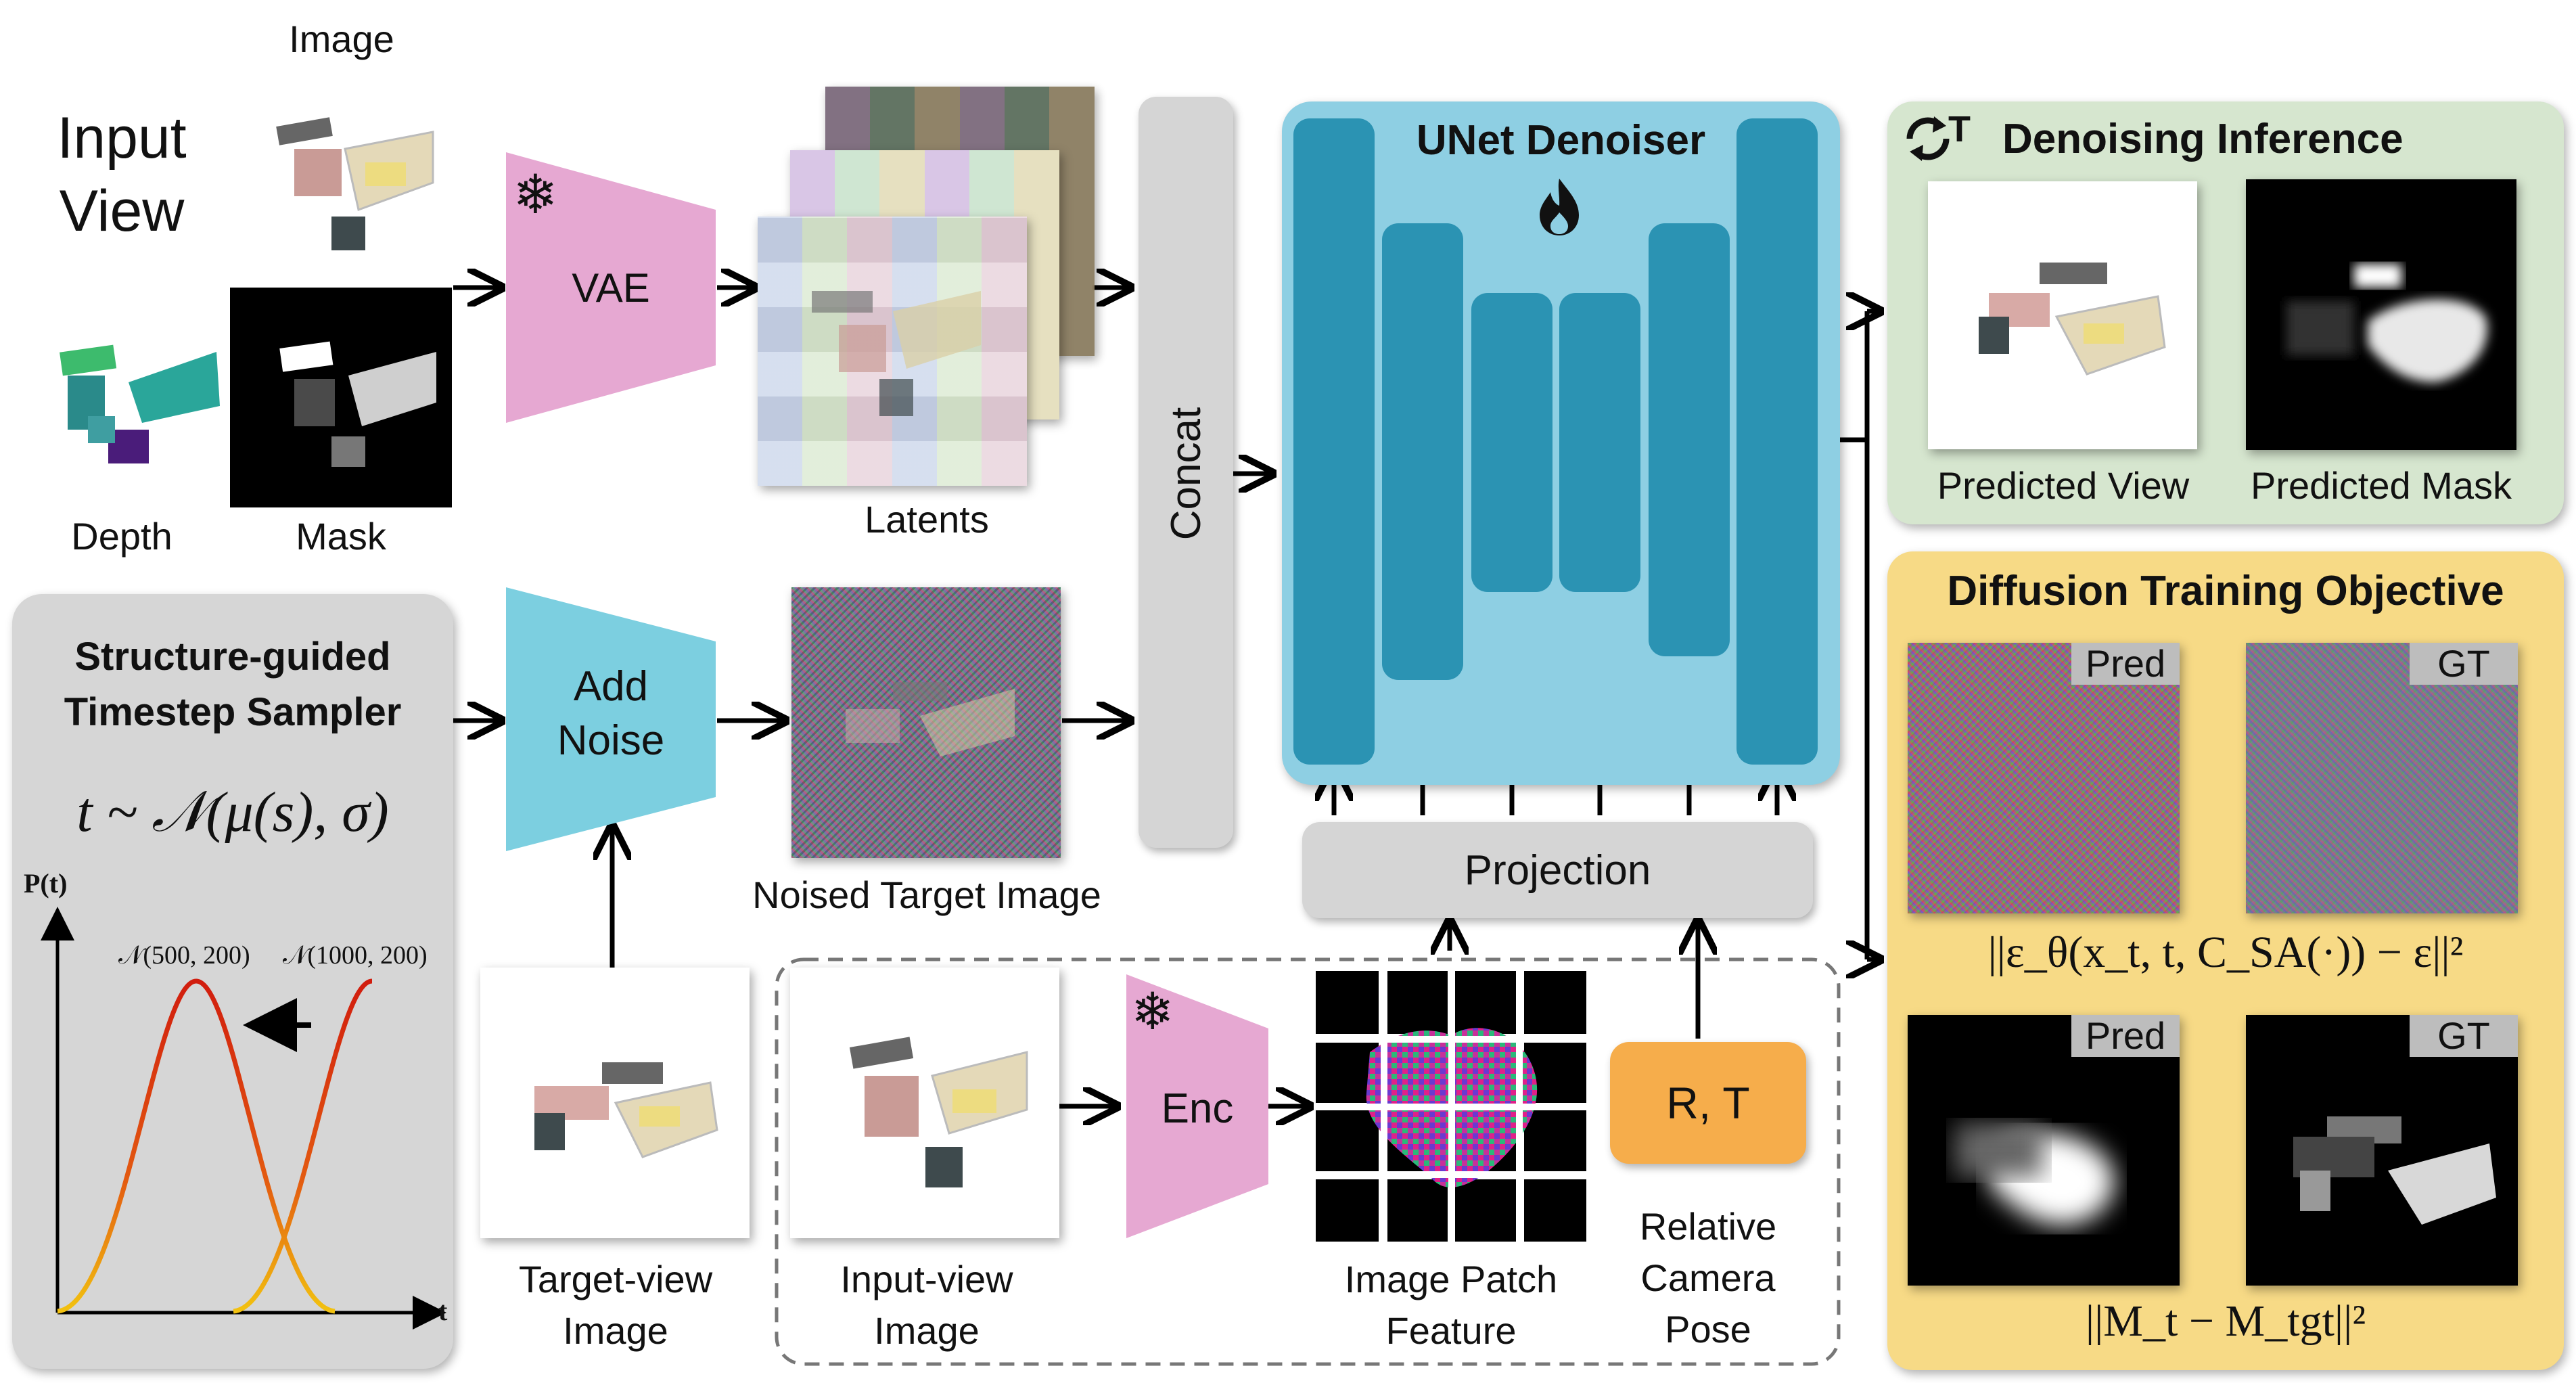 This screenshot has width=2576, height=1383. Describe the element at coordinates (2382, 778) in the screenshot. I see `gt-noise-image` at that location.